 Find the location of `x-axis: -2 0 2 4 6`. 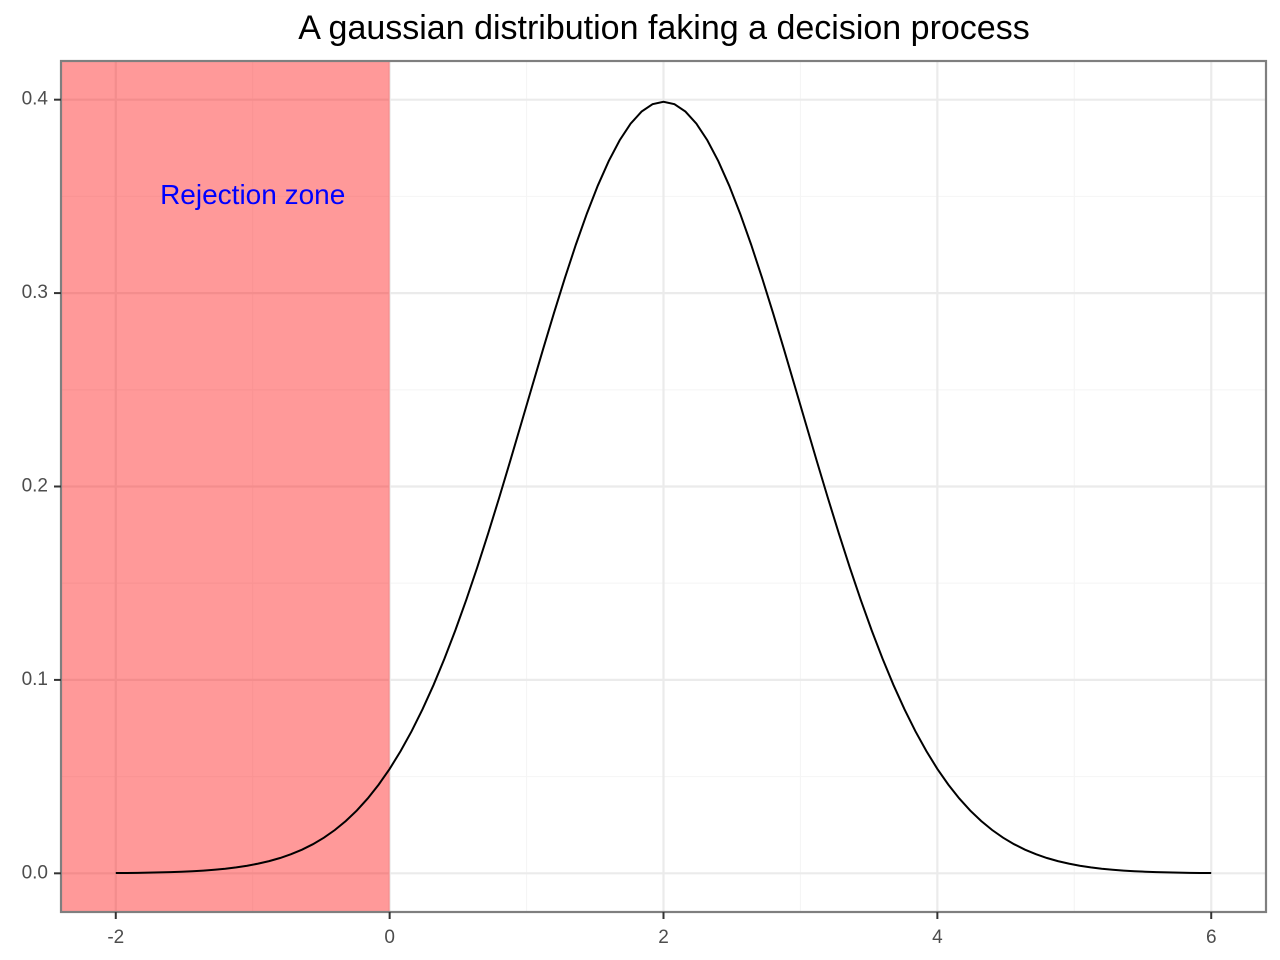

x-axis: -2 0 2 4 6 is located at coordinates (662, 930).